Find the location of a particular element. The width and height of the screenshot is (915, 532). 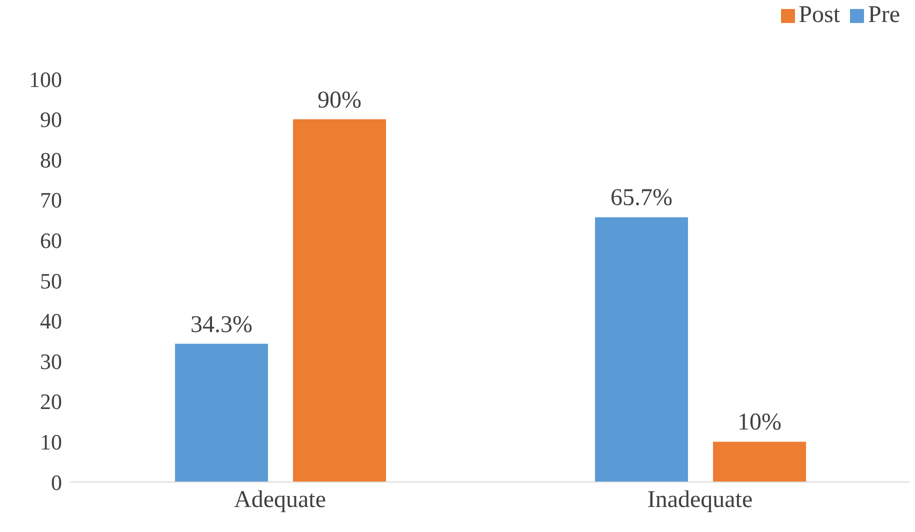

data-label: 90% is located at coordinates (340, 100).